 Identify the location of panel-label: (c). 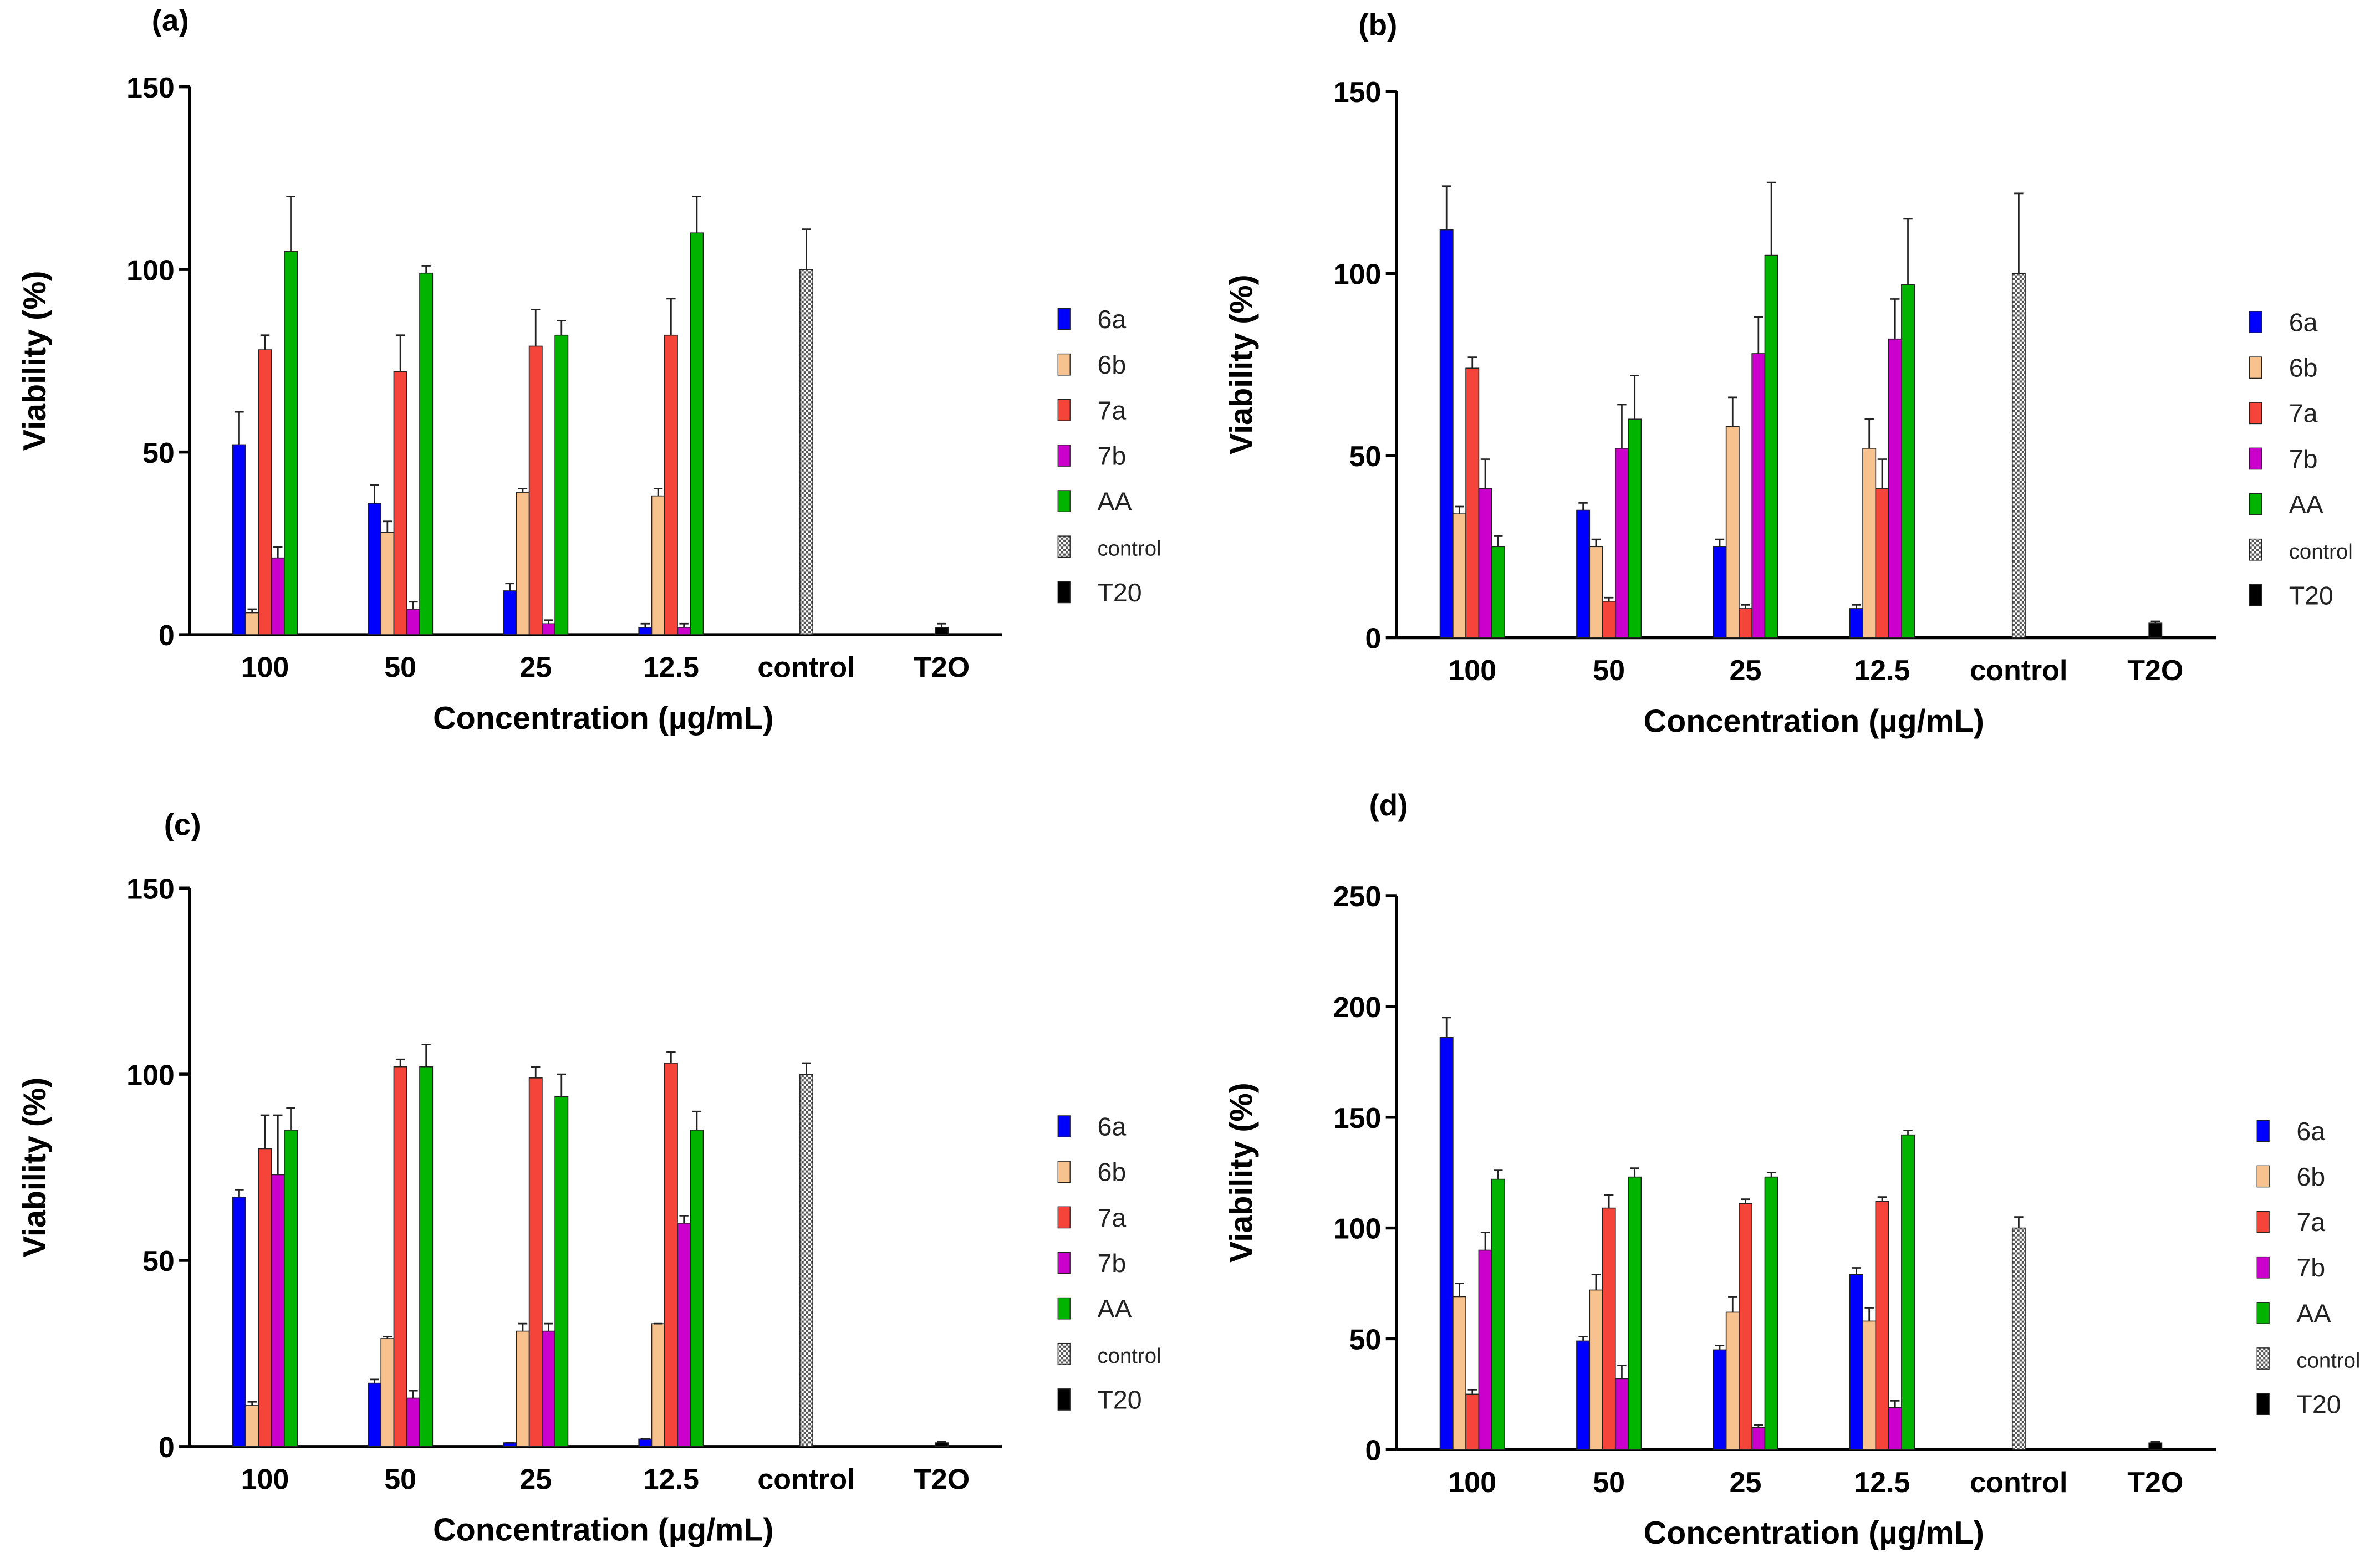
(182, 824).